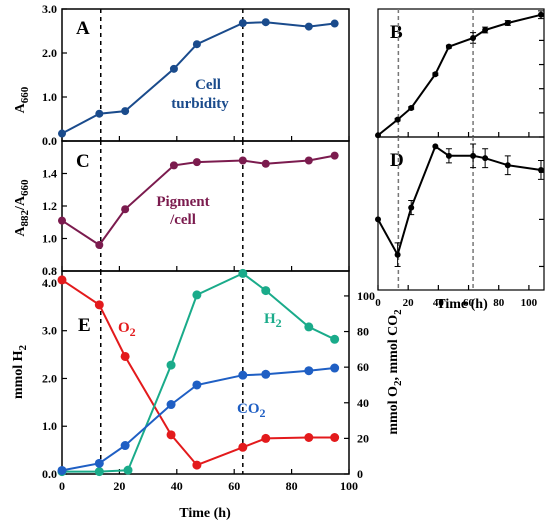  What do you see at coordinates (462, 304) in the screenshot?
I see `panel-d-xlabel: Time (h)` at bounding box center [462, 304].